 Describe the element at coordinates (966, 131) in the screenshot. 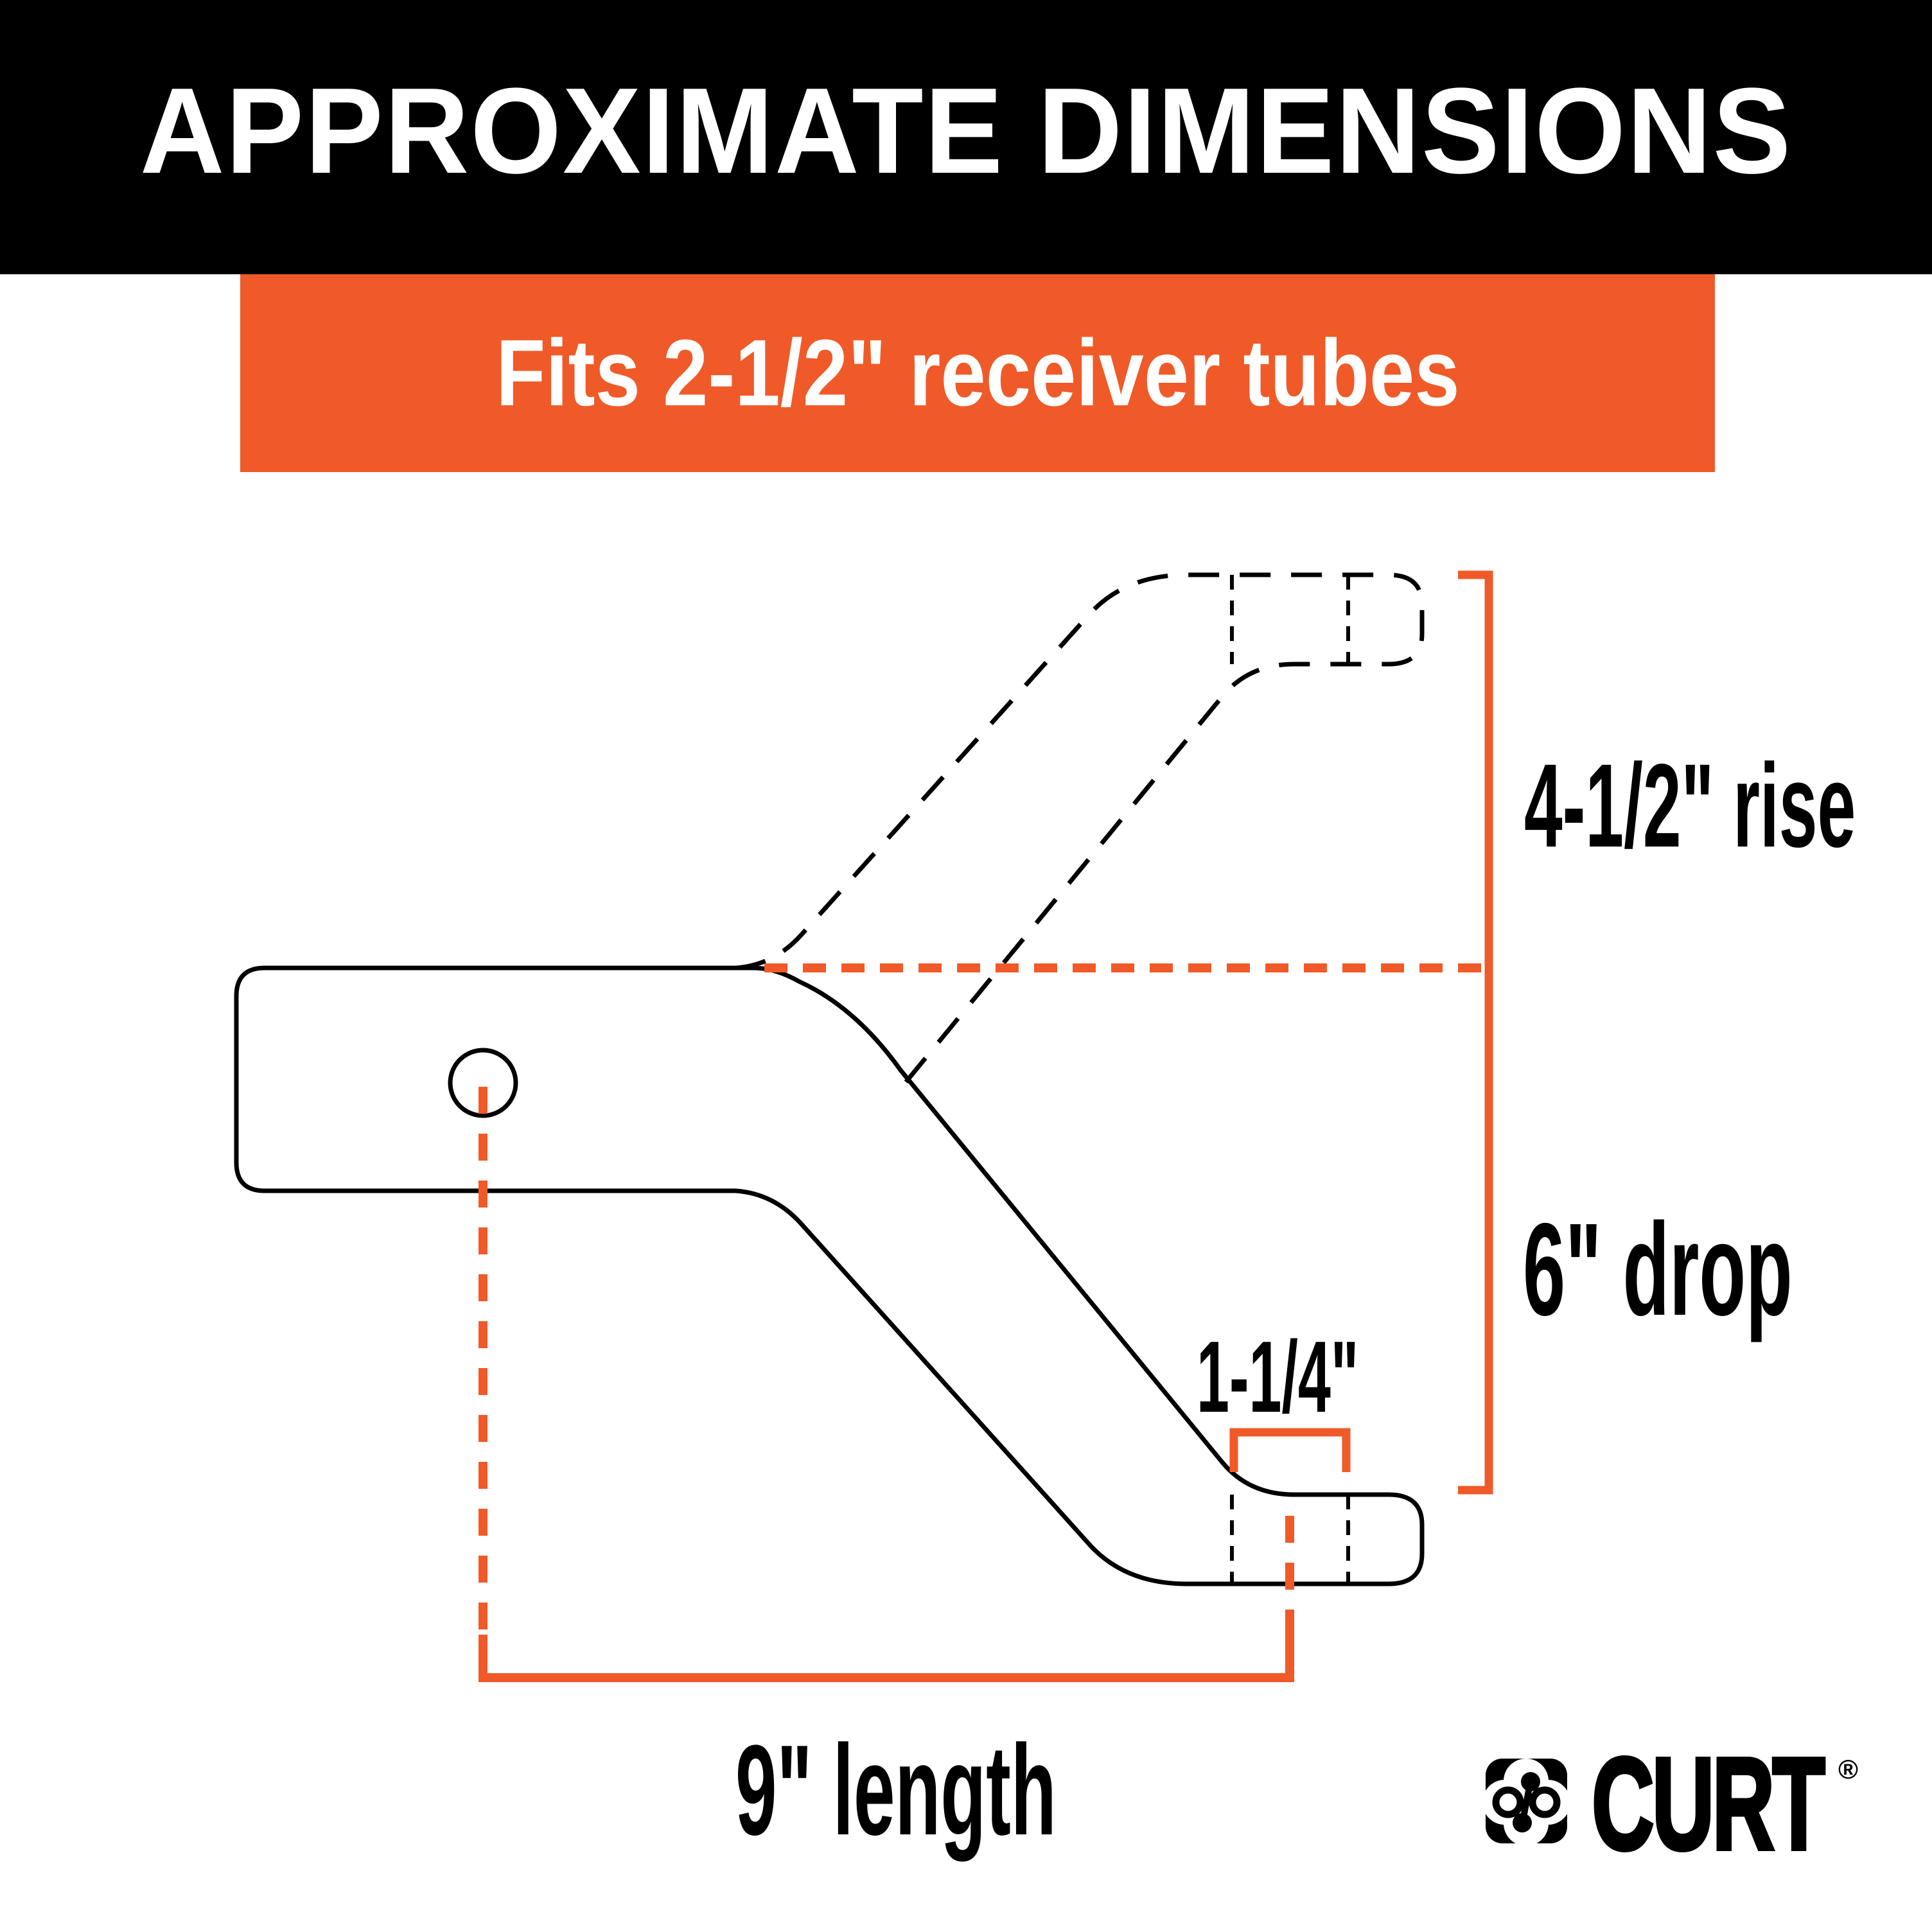

I see `page-title: APPROXIMATE DIMENSIONS` at that location.